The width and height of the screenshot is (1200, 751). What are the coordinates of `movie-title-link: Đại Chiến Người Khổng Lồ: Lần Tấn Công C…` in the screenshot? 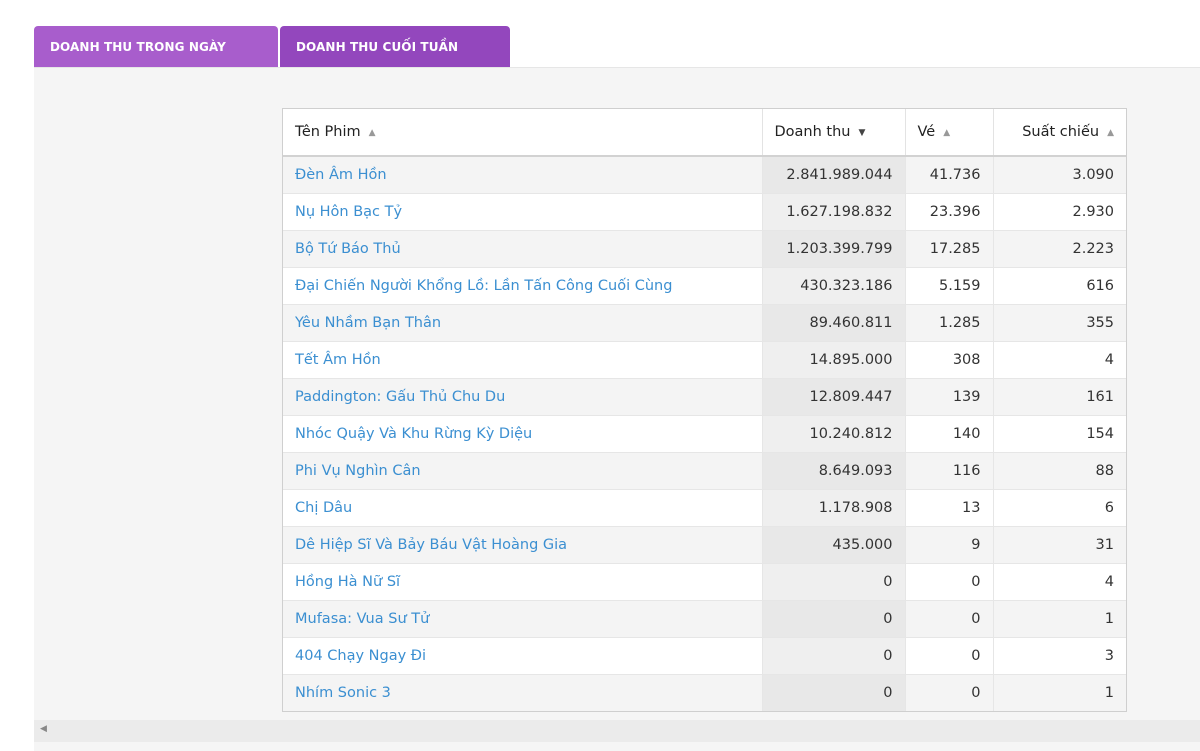 It's located at (523, 286).